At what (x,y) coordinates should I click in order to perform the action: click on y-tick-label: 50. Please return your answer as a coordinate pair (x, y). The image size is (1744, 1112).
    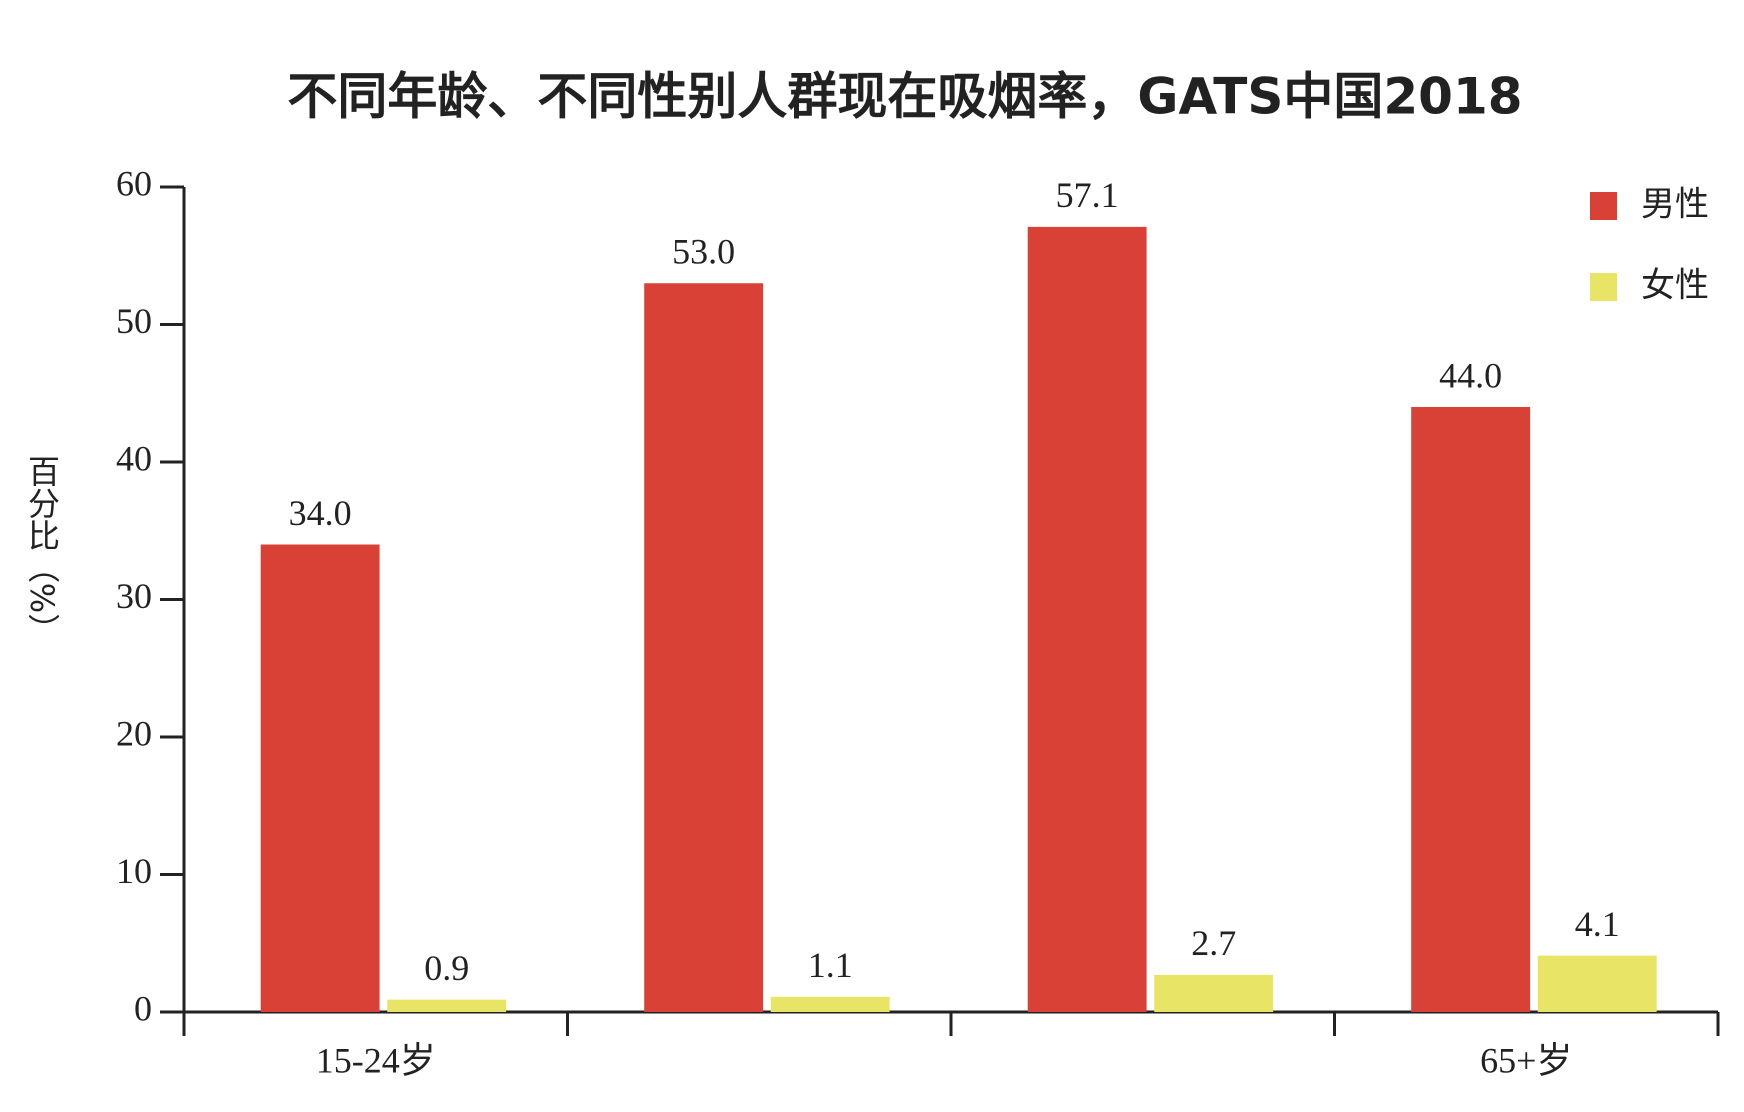
    Looking at the image, I should click on (134, 321).